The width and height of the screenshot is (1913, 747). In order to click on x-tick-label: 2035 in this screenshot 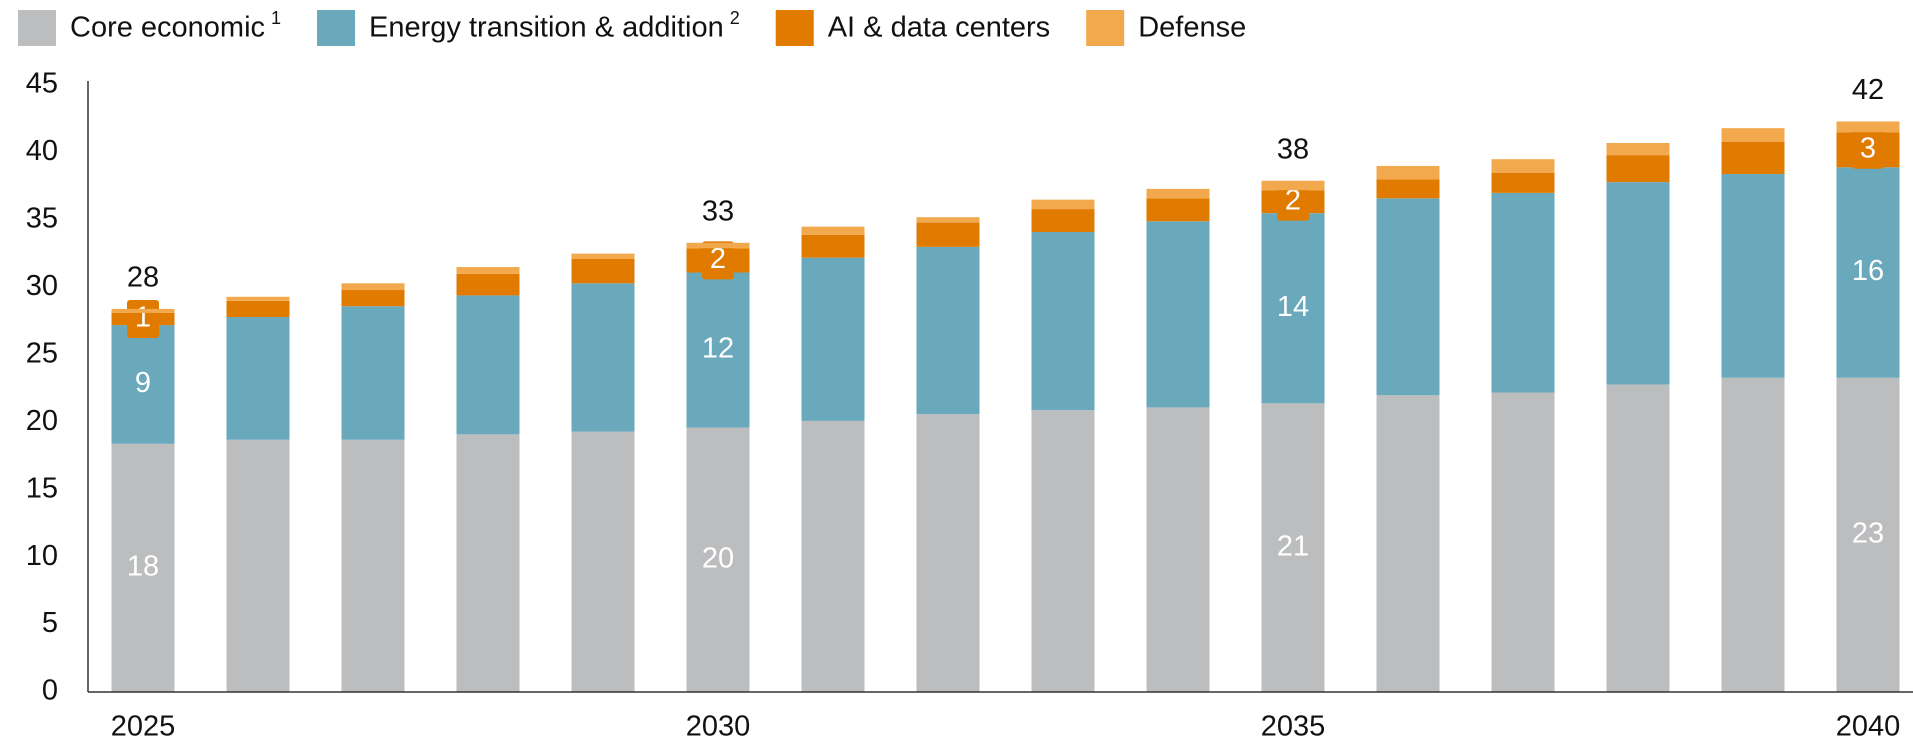, I will do `click(1293, 727)`.